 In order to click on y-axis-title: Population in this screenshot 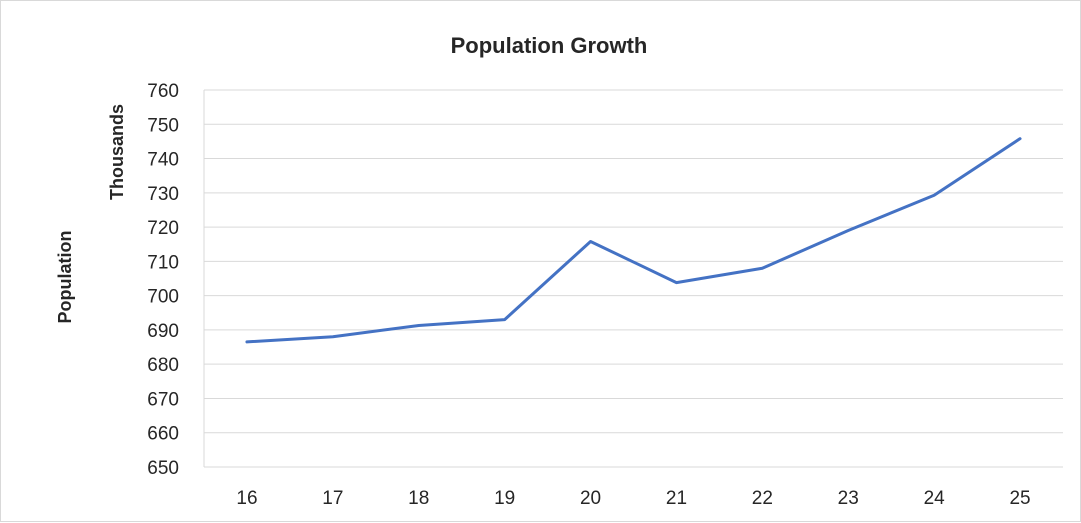, I will do `click(65, 277)`.